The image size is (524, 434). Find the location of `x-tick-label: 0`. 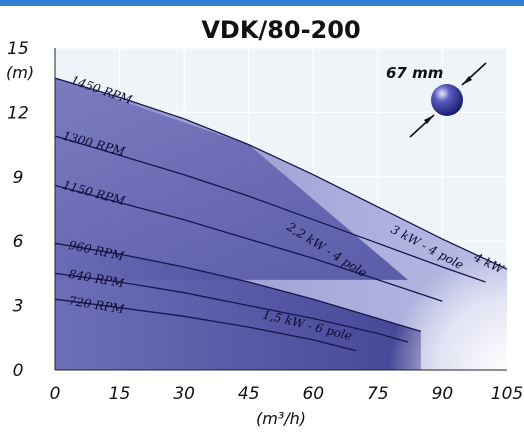

x-tick-label: 0 is located at coordinates (55, 394).